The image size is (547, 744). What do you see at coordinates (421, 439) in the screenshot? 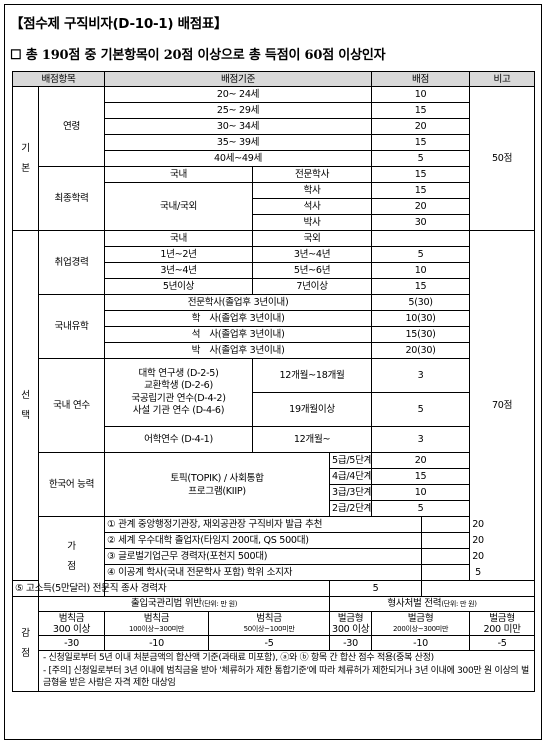
I see `training-score-3: 3` at bounding box center [421, 439].